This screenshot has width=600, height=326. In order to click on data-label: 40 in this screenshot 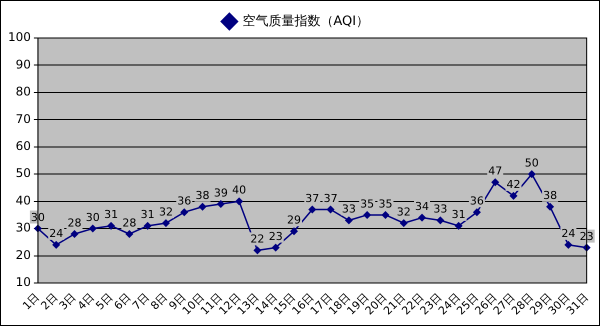, I will do `click(239, 190)`.